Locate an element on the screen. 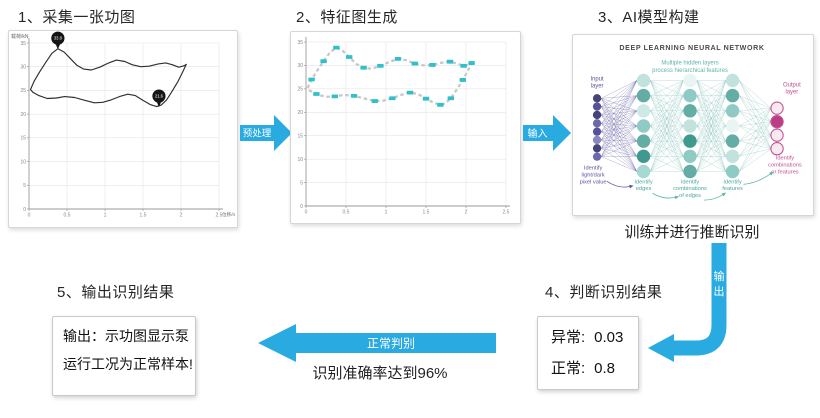 This screenshot has width=820, height=418. input-arrow-label: 输入 is located at coordinates (538, 133).